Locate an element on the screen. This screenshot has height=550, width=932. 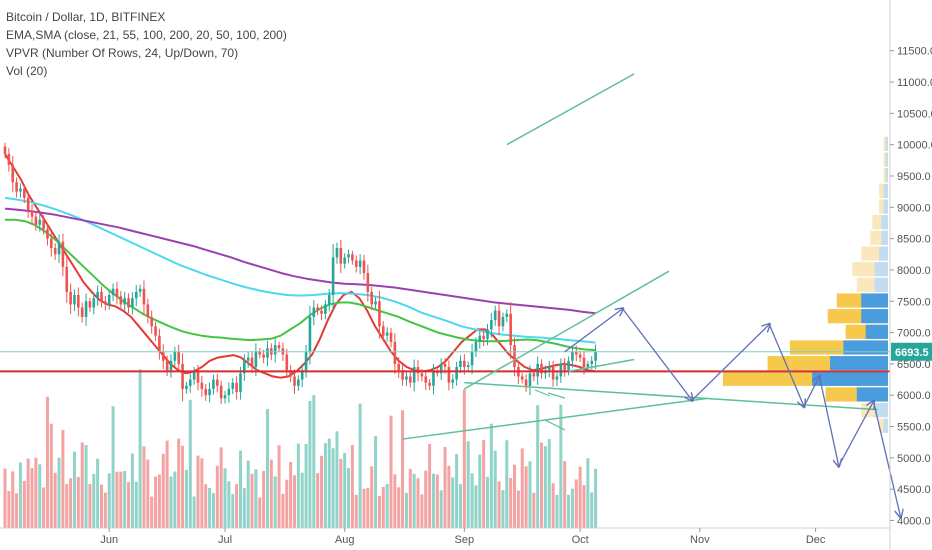
chart-title: Bitcoin / Dollar, 1D, BITFINEX is located at coordinates (86, 17).